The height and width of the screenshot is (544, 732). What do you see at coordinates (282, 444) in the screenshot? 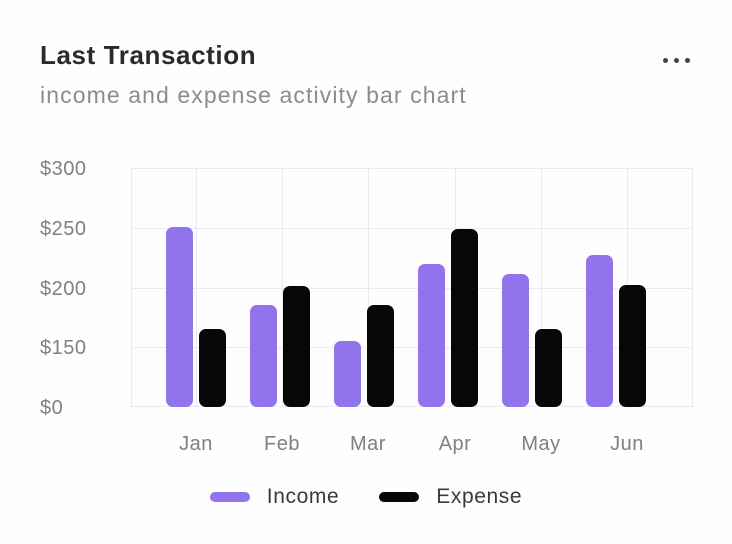
I see `x-tick-label: Feb` at bounding box center [282, 444].